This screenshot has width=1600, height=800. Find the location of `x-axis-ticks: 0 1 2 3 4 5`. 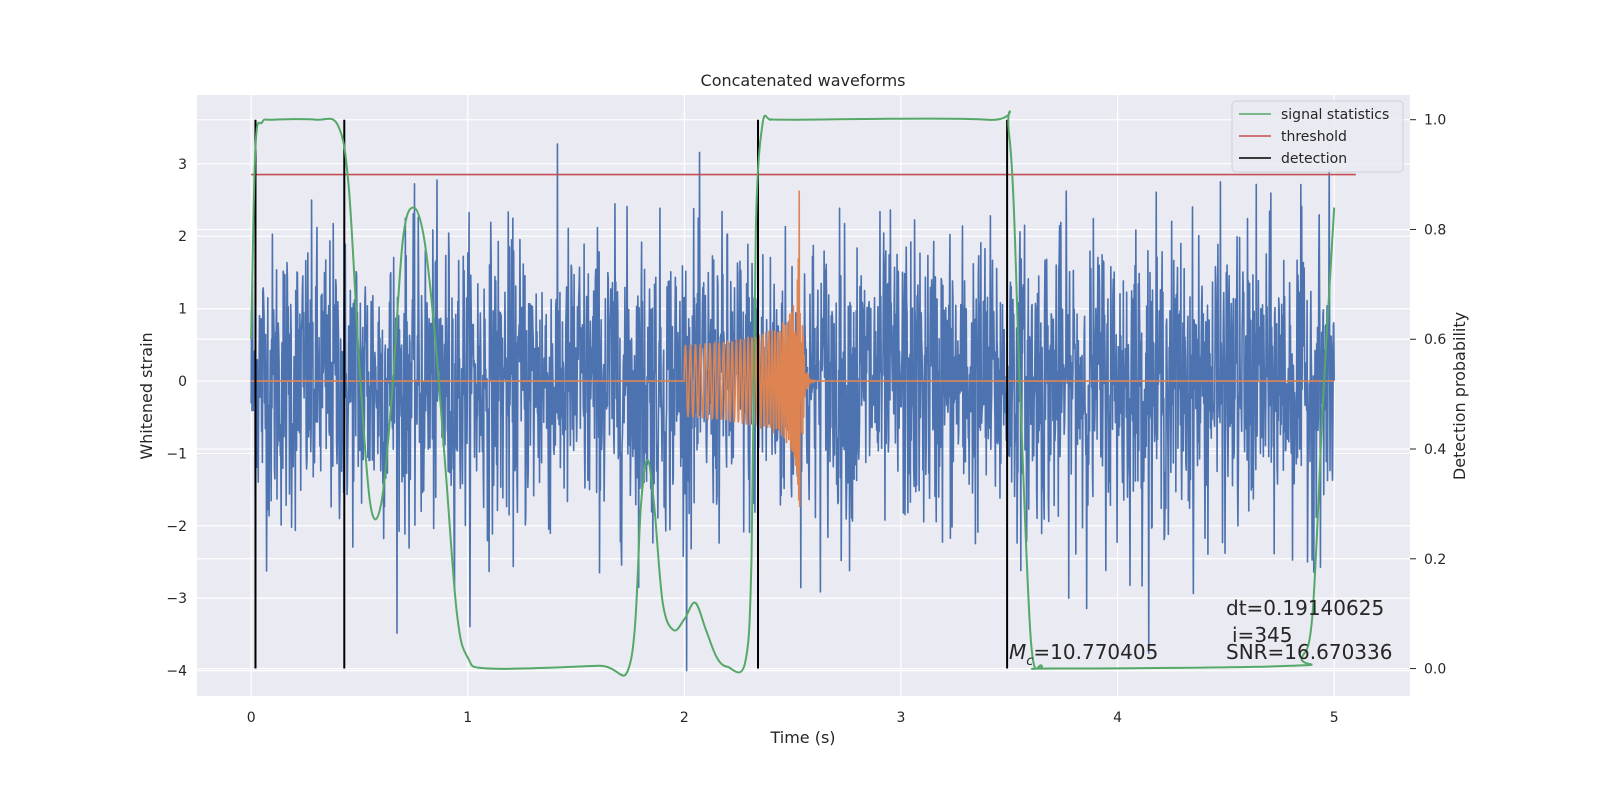

x-axis-ticks: 0 1 2 3 4 5 is located at coordinates (793, 718).